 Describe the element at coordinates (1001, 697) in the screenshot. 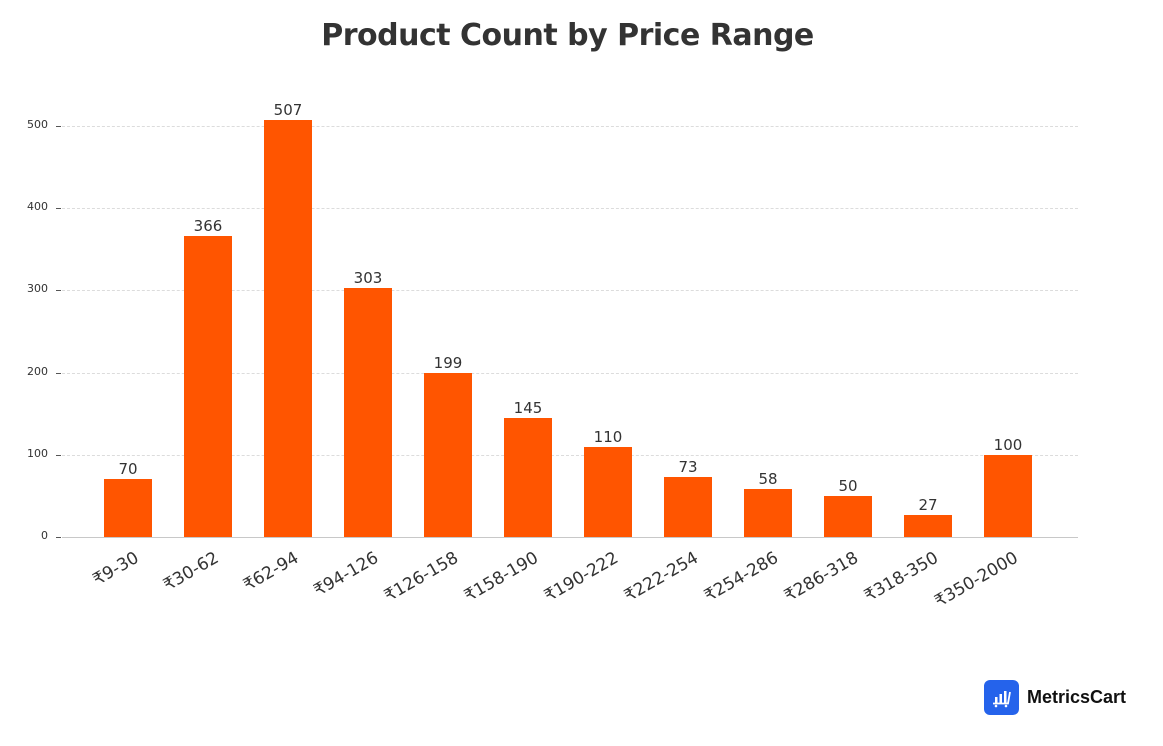

I see `bar-chart-cart-icon` at that location.